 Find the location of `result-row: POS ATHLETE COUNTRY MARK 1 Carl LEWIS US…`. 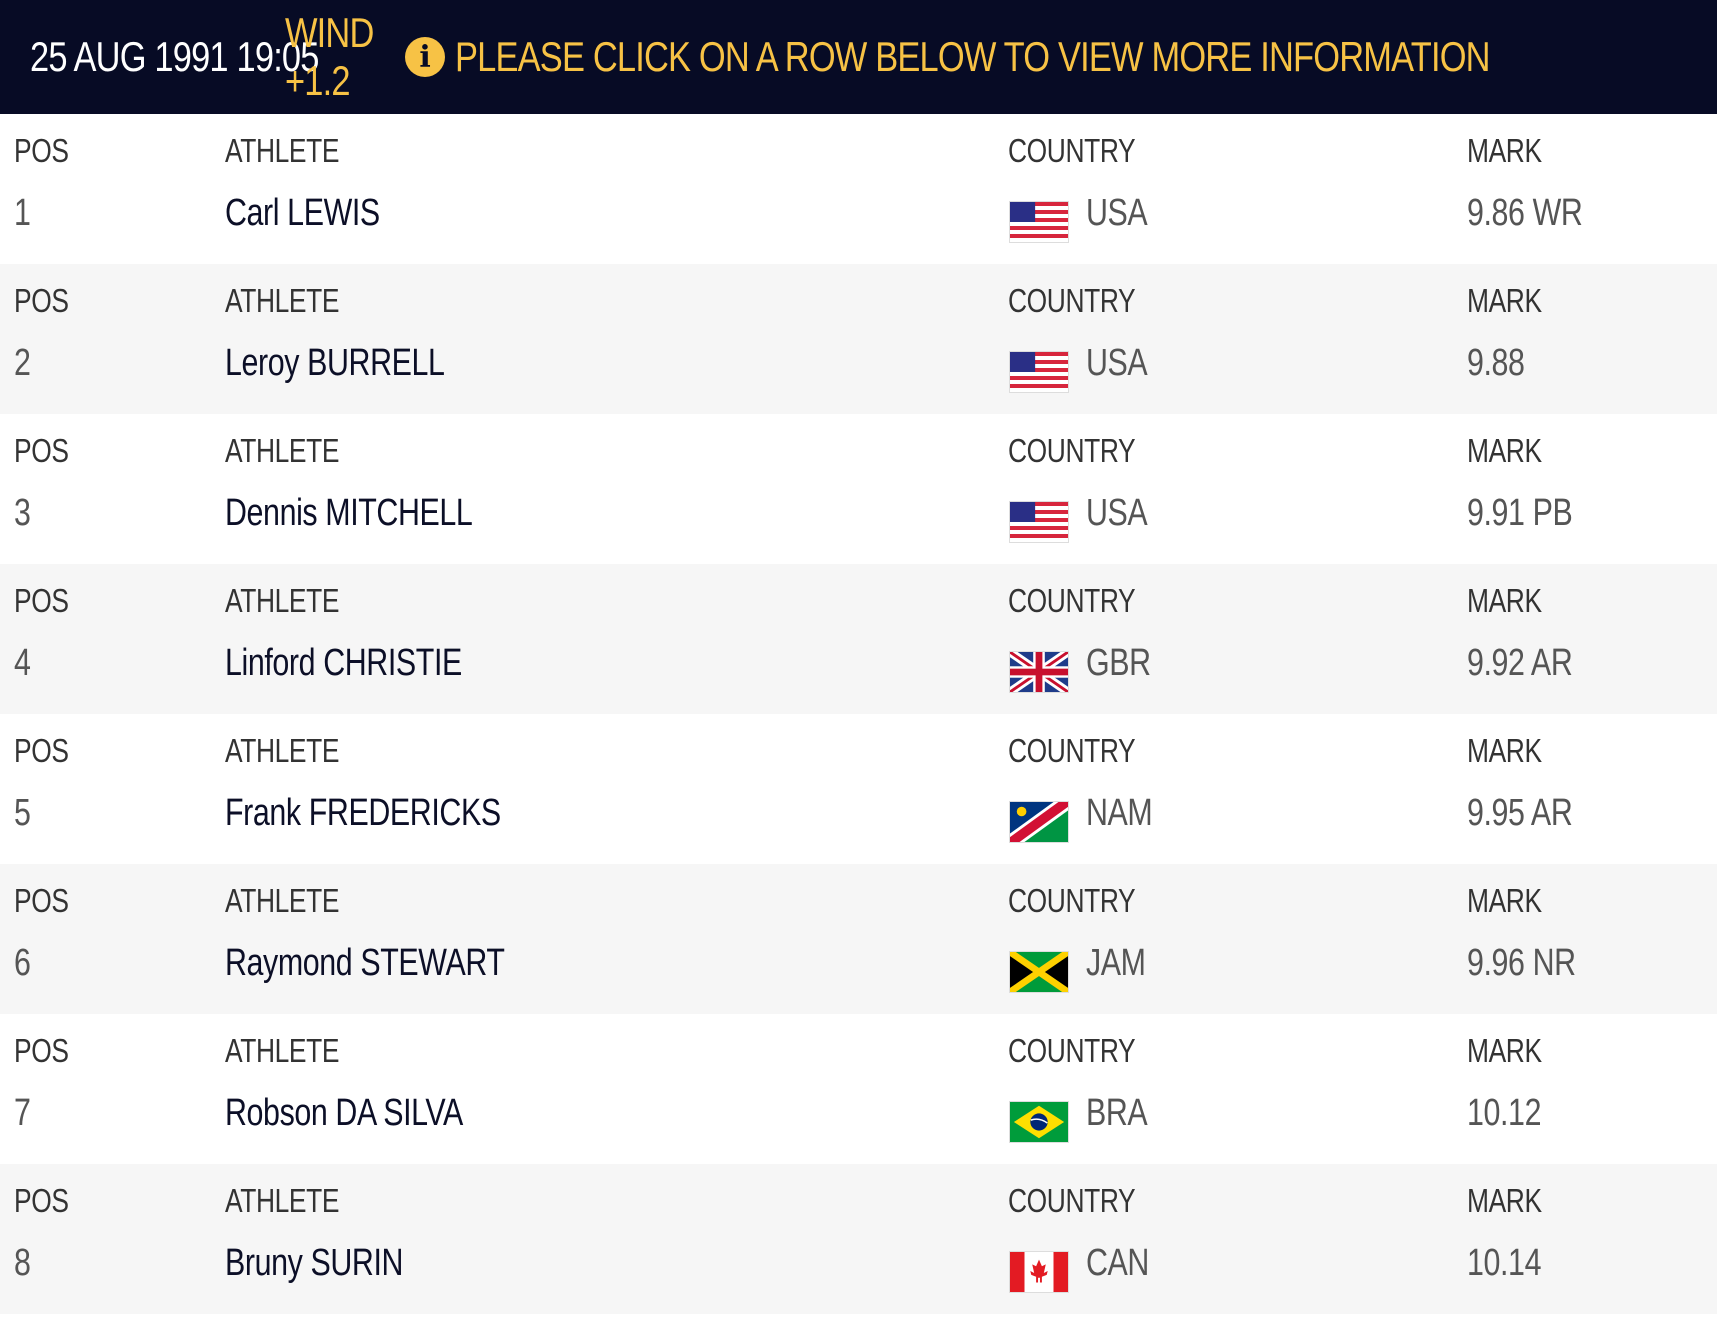

result-row: POS ATHLETE COUNTRY MARK 1 Carl LEWIS US… is located at coordinates (858, 189).